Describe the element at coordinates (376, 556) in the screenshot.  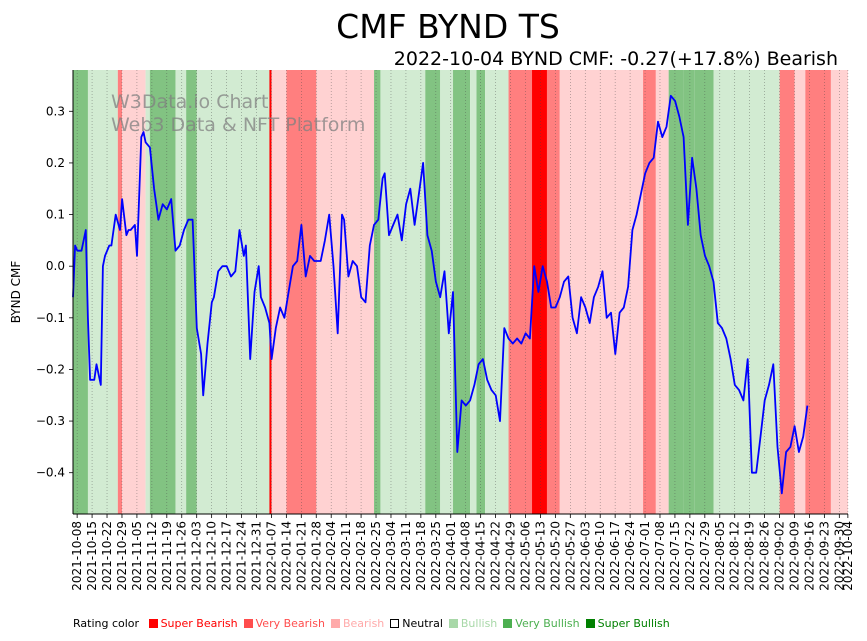
I see `x-tick-label: 2022-02-25` at that location.